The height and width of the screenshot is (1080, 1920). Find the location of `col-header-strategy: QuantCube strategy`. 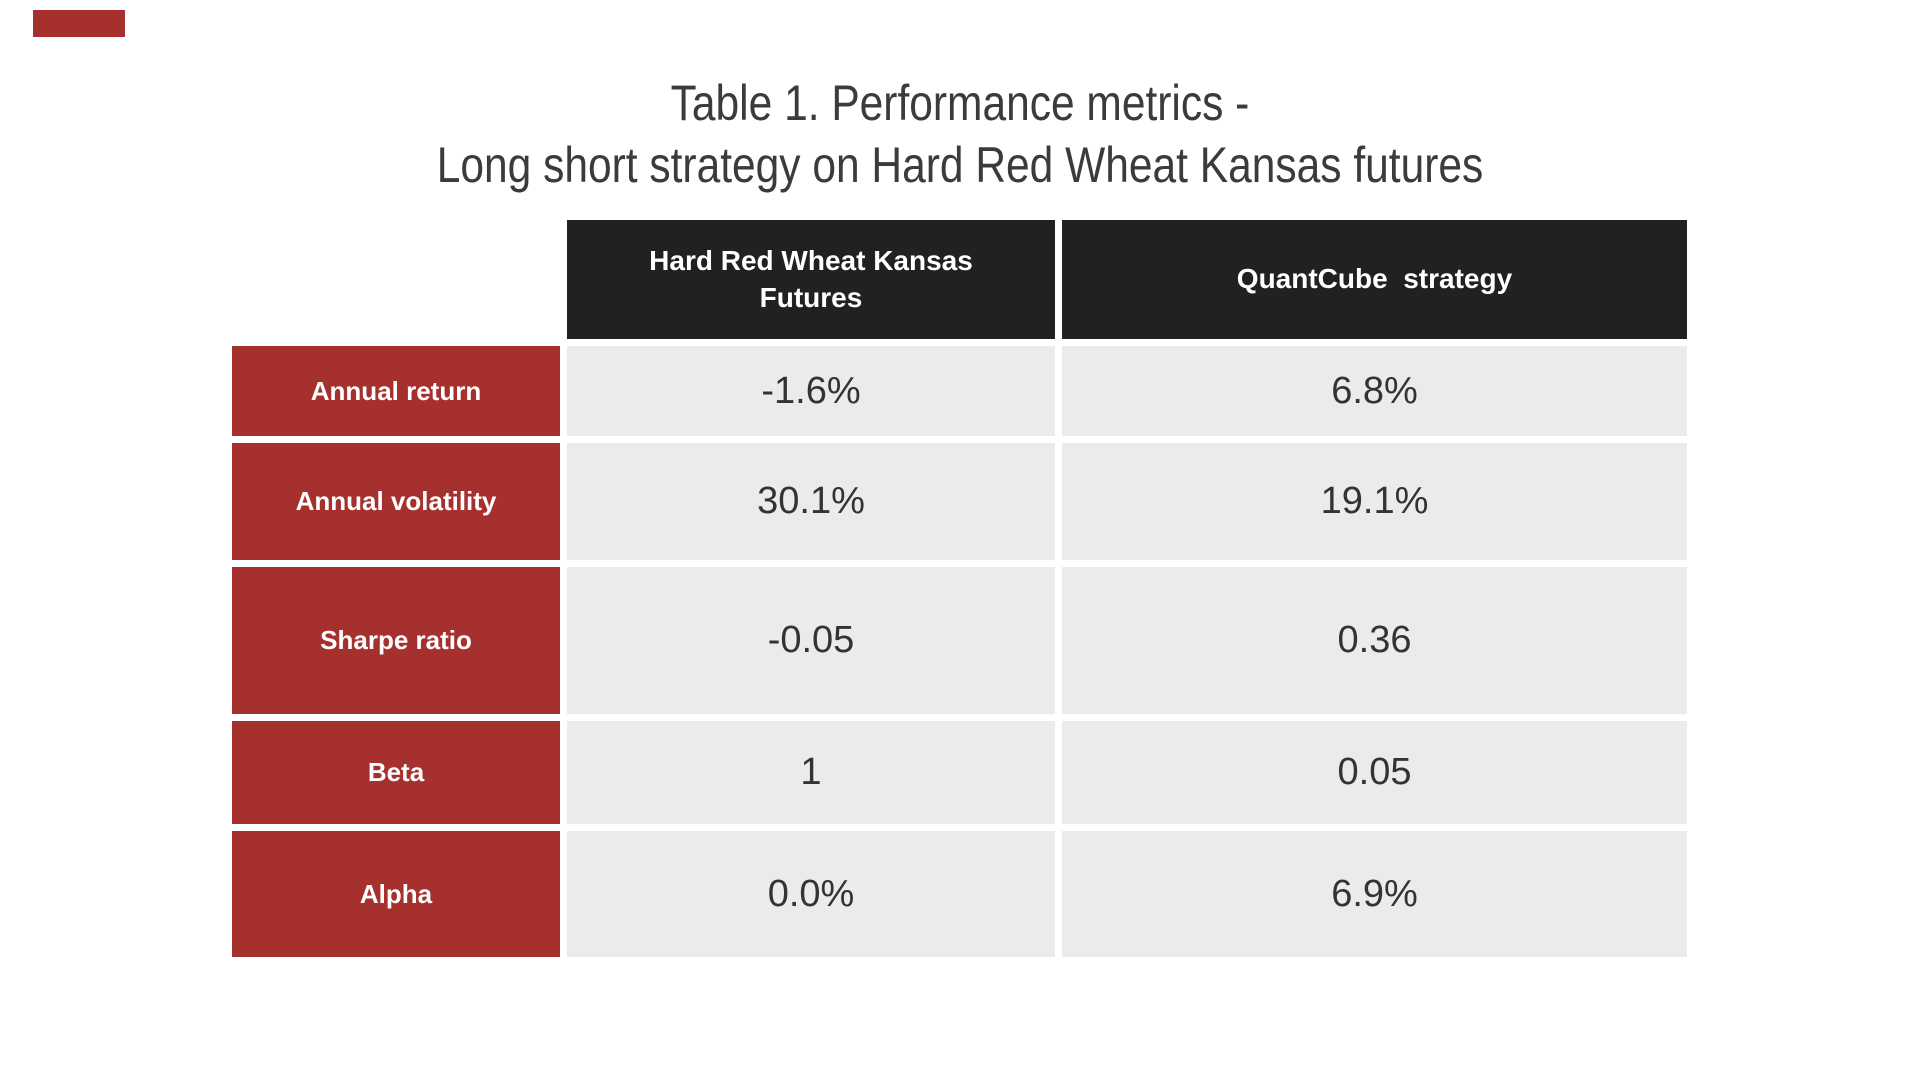

col-header-strategy: QuantCube strategy is located at coordinates (1374, 279).